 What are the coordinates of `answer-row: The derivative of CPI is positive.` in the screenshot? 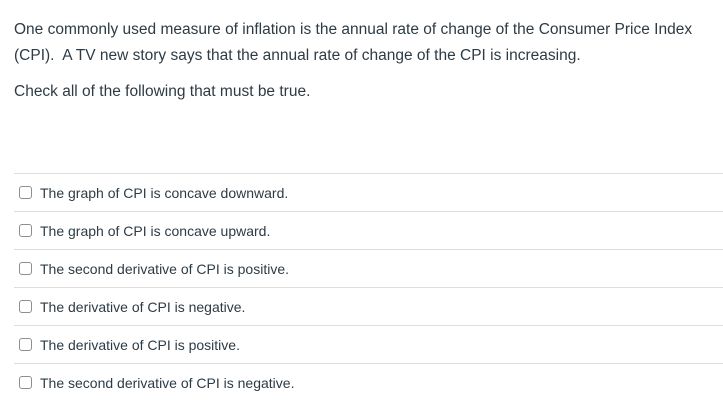 It's located at (368, 344).